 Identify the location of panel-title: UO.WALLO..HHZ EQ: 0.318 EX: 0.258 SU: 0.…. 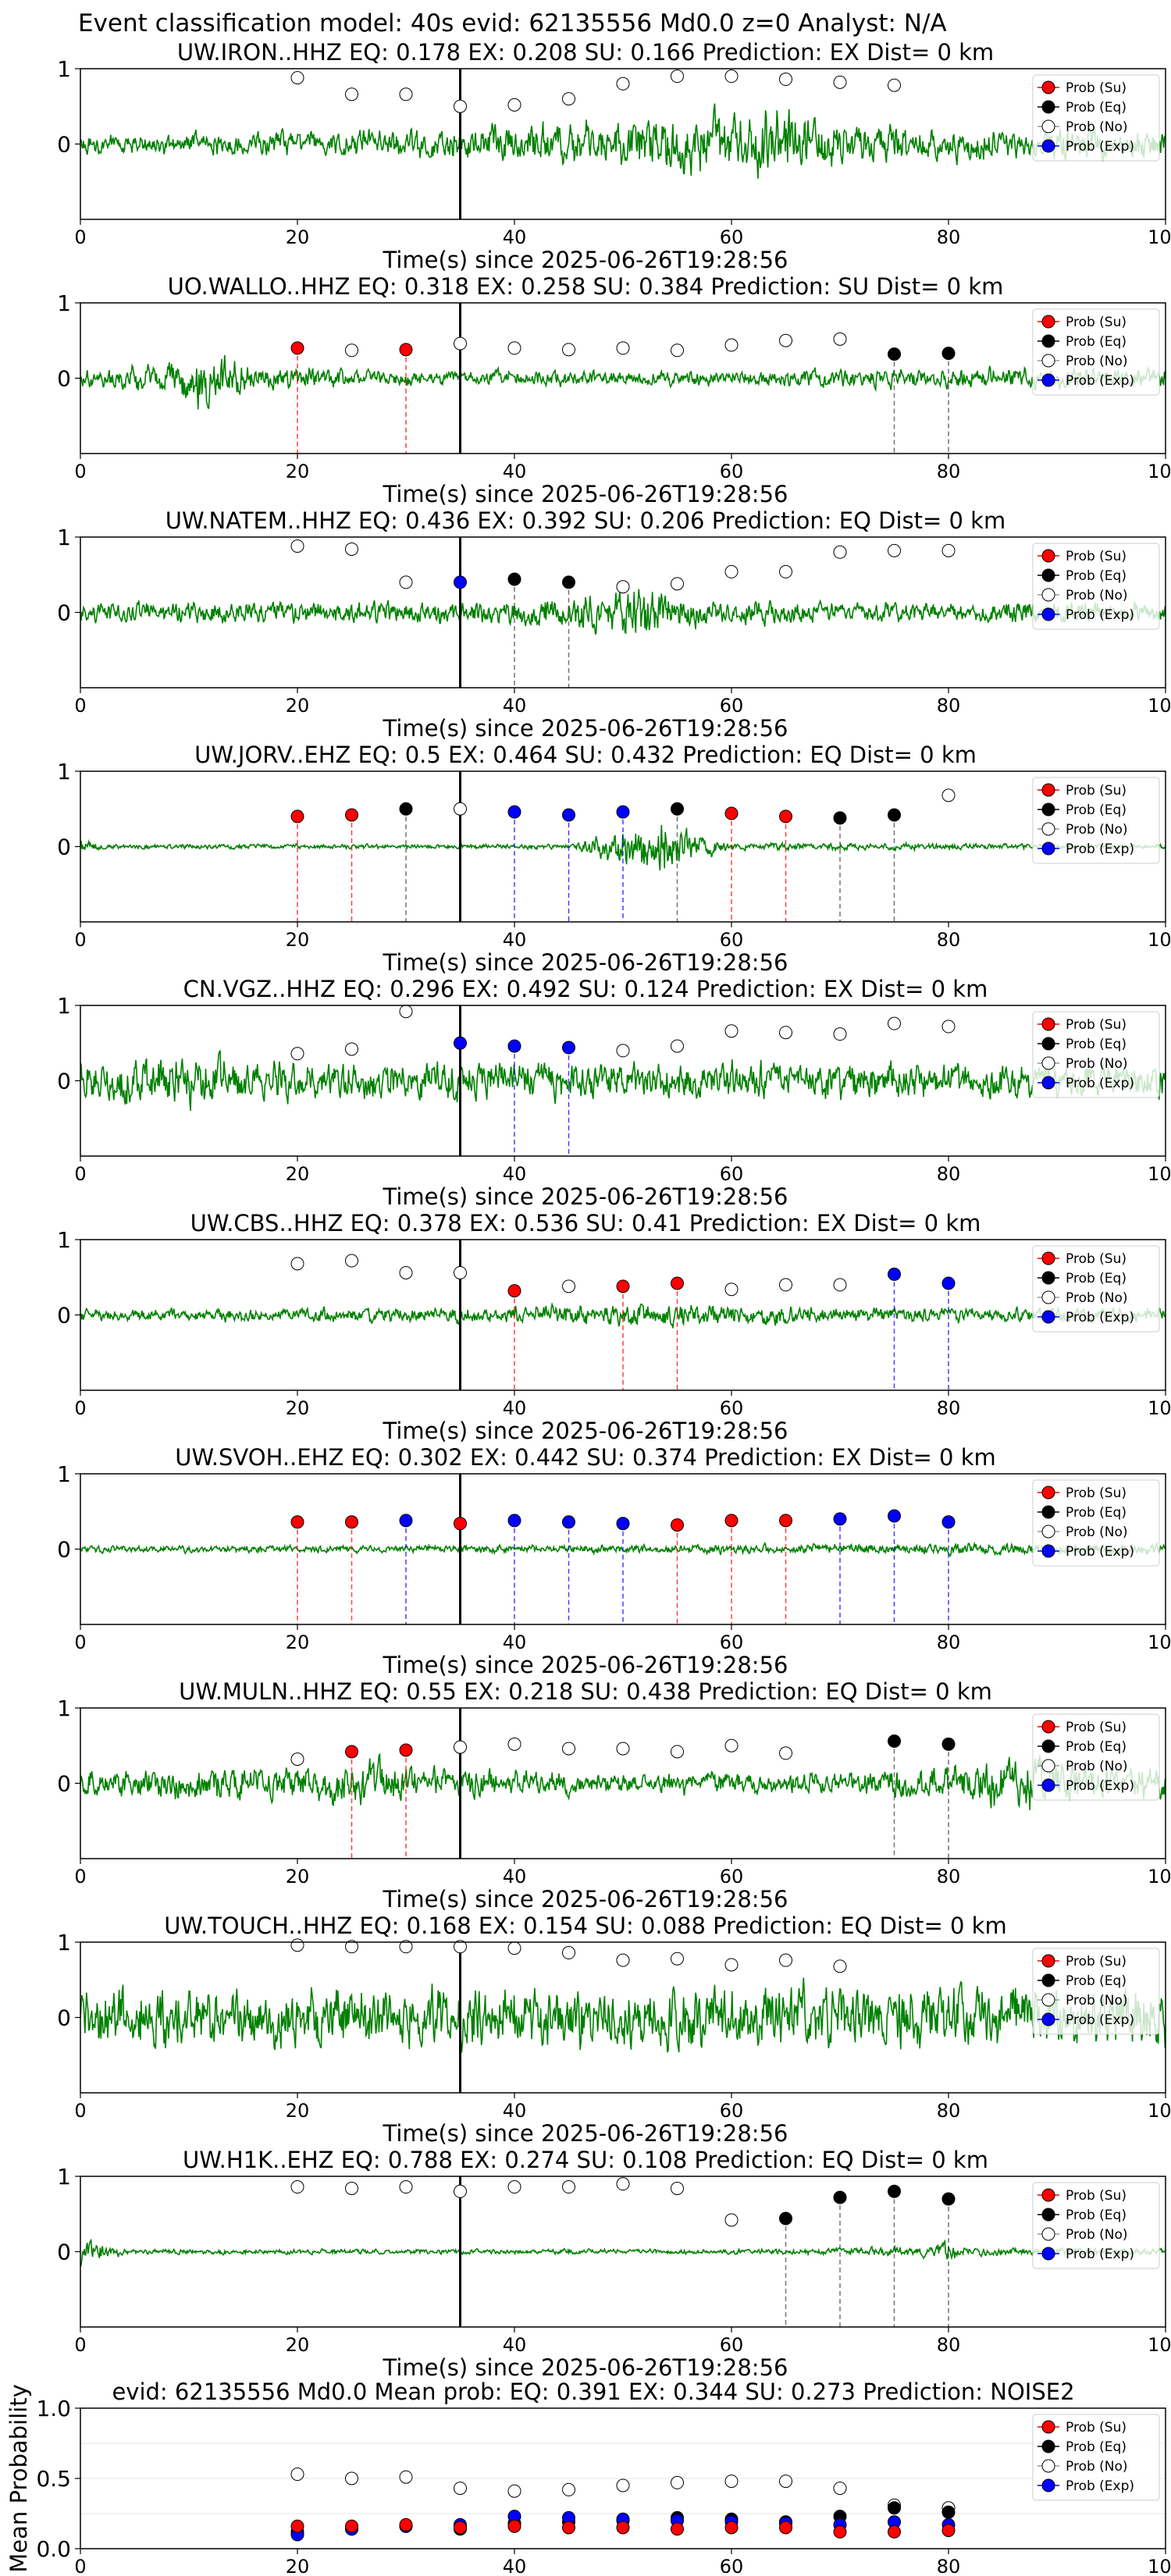
(586, 286).